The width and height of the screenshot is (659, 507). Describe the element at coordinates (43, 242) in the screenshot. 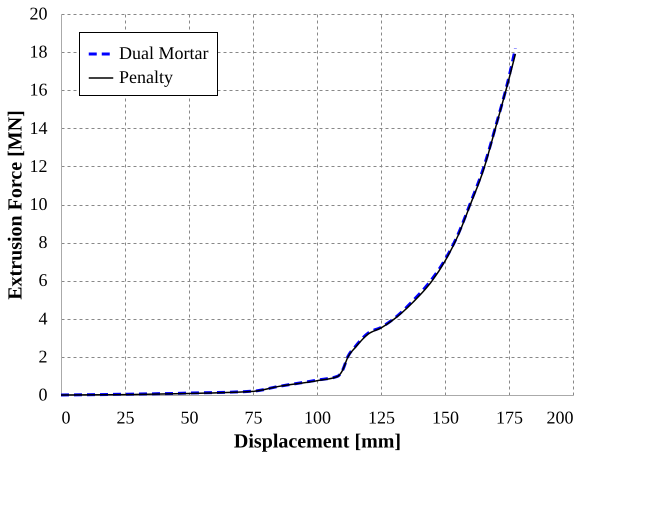

I see `y-tick-label: 8` at that location.